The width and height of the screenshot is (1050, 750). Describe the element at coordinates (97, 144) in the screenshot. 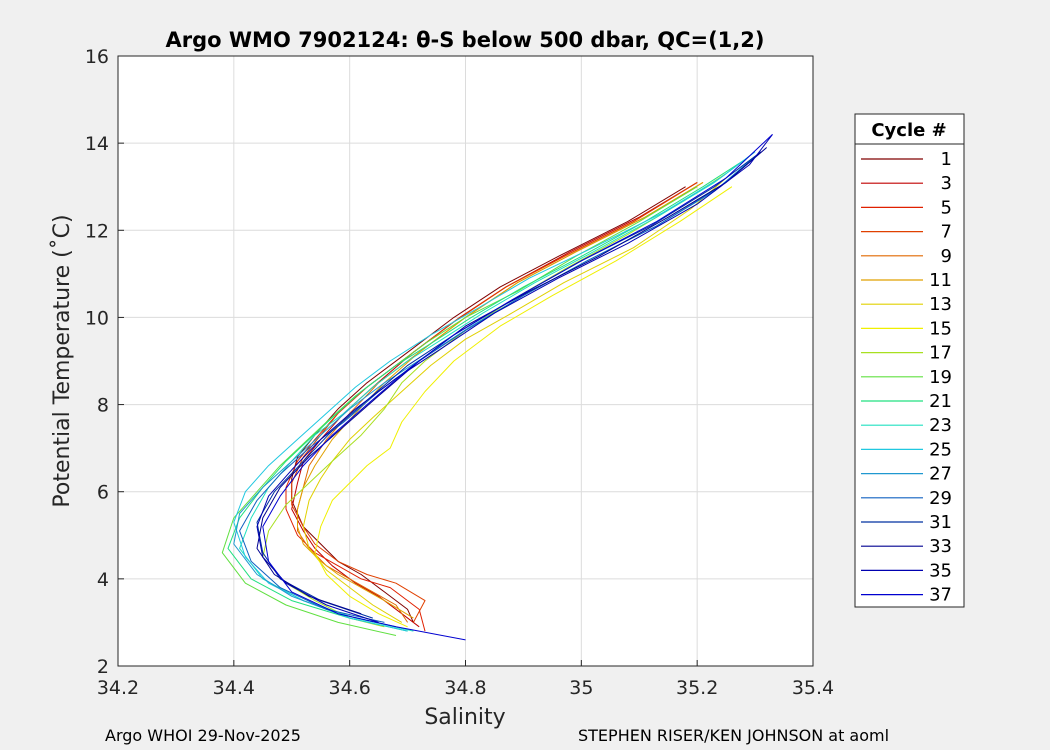

I see `y-tick-label: 14` at that location.